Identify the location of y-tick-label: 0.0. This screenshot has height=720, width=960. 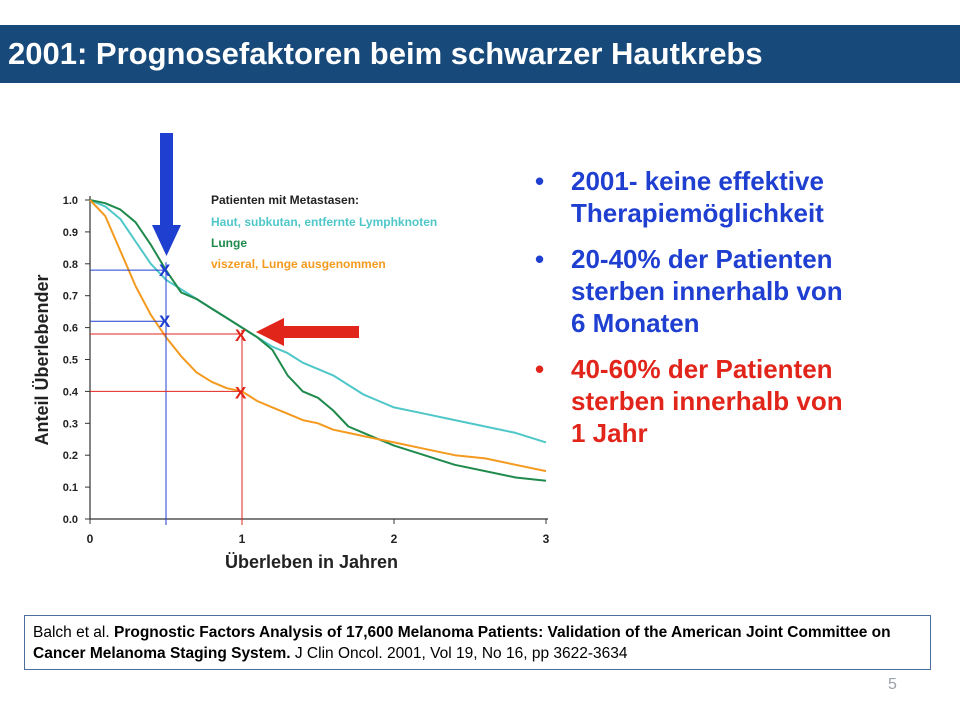
(70, 520).